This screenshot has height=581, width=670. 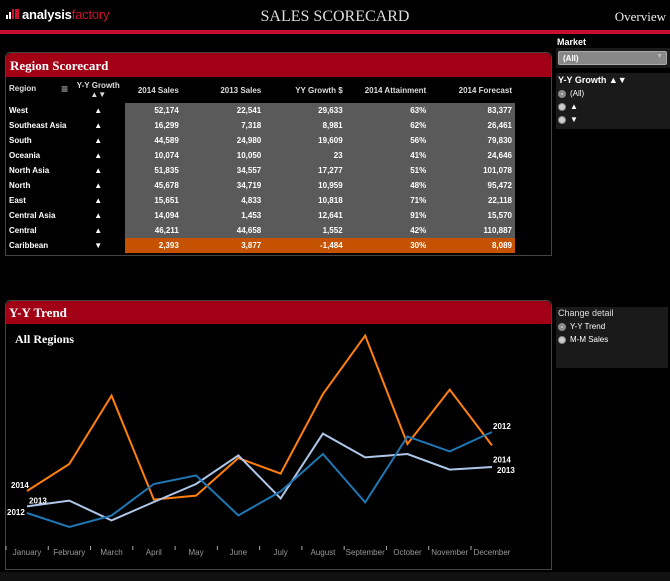 I want to click on value-cell: 29,633, so click(x=305, y=110).